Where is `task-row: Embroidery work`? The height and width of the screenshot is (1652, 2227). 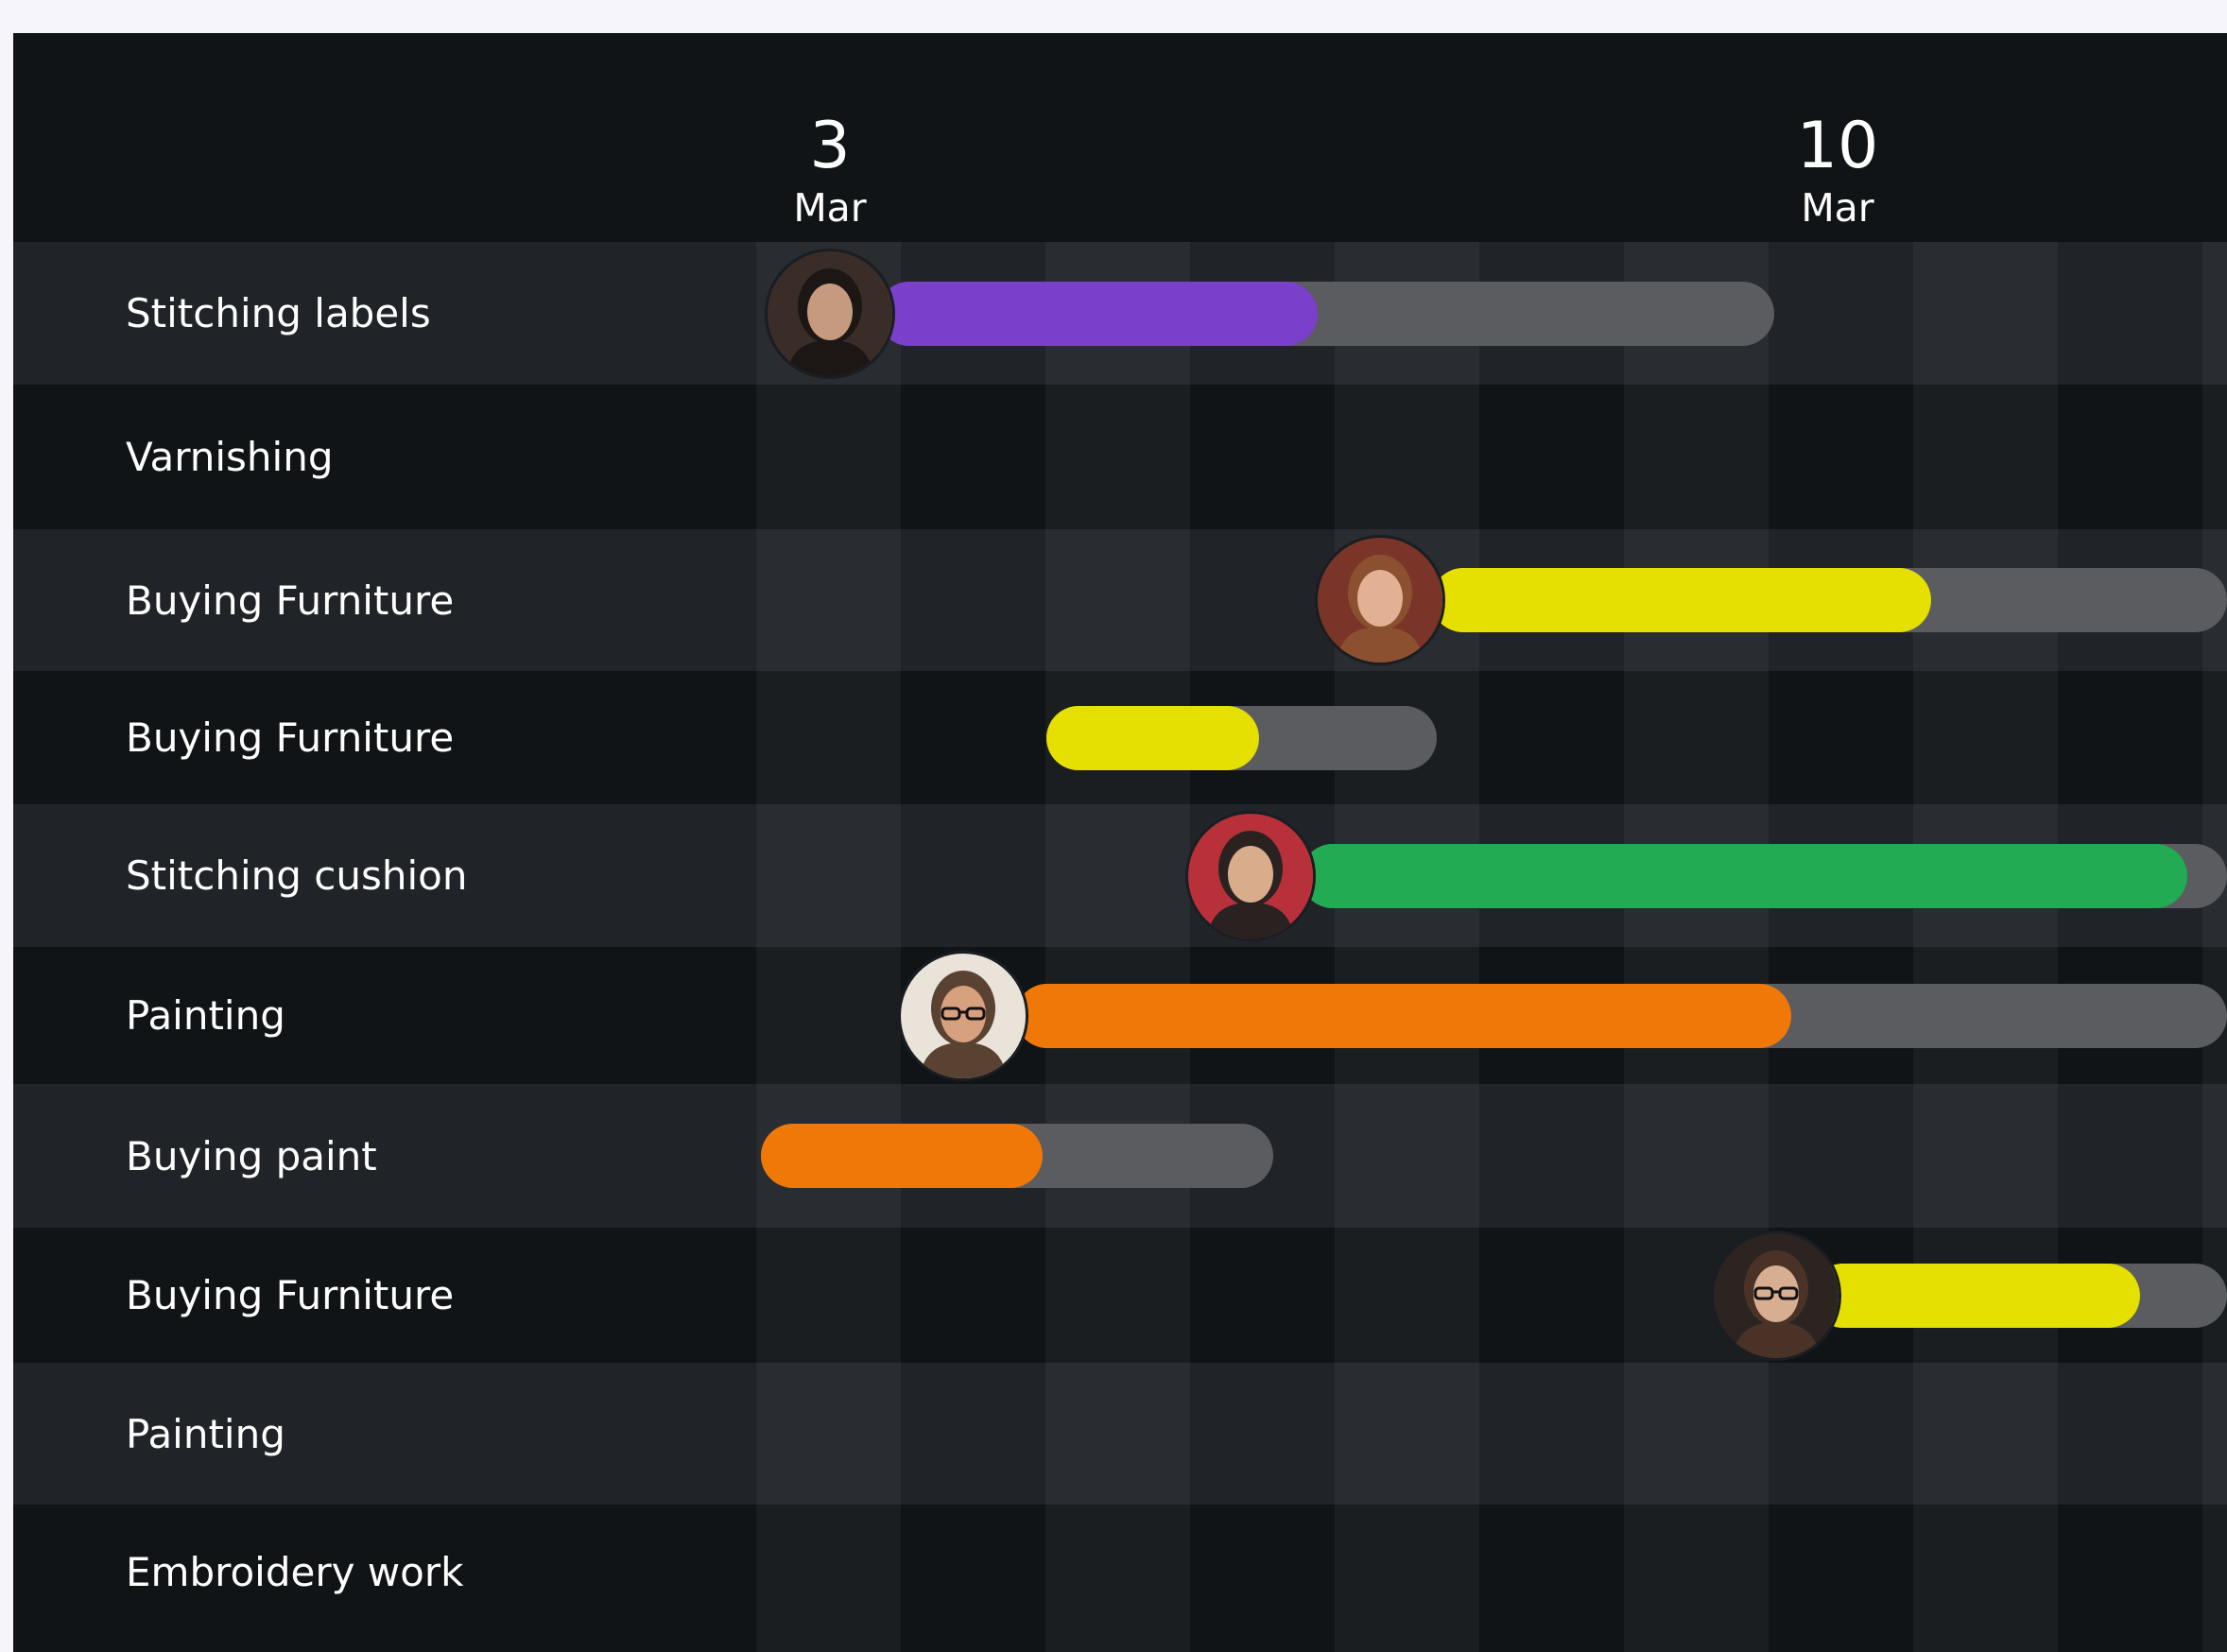
task-row: Embroidery work is located at coordinates (1120, 1572).